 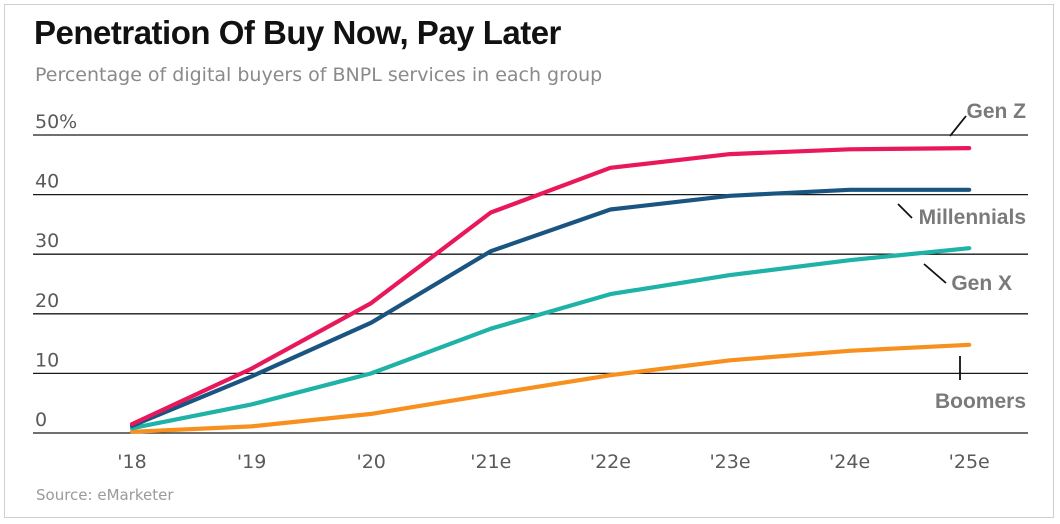 I want to click on series-label-millennials: Millennials, so click(x=972, y=217).